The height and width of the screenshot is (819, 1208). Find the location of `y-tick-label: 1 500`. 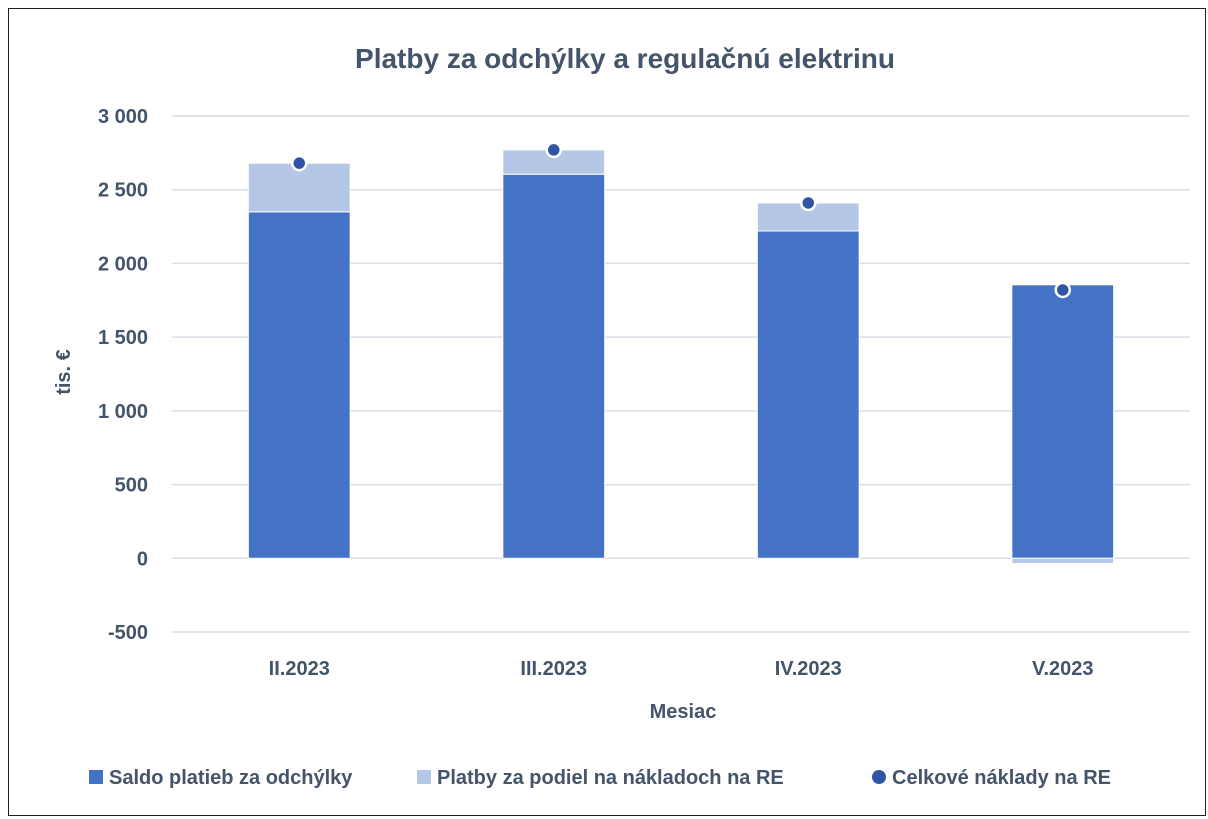

y-tick-label: 1 500 is located at coordinates (123, 338).